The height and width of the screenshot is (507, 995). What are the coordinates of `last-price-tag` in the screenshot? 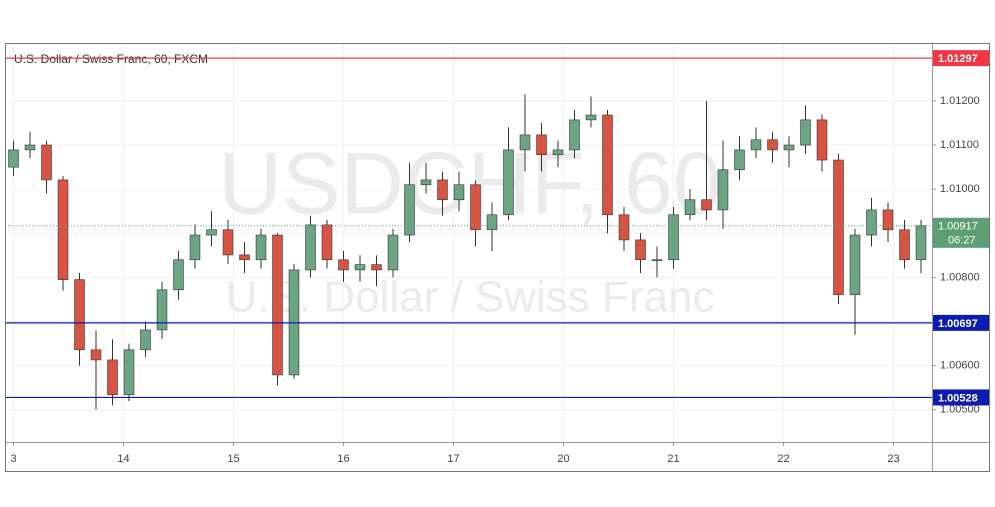 It's located at (961, 232).